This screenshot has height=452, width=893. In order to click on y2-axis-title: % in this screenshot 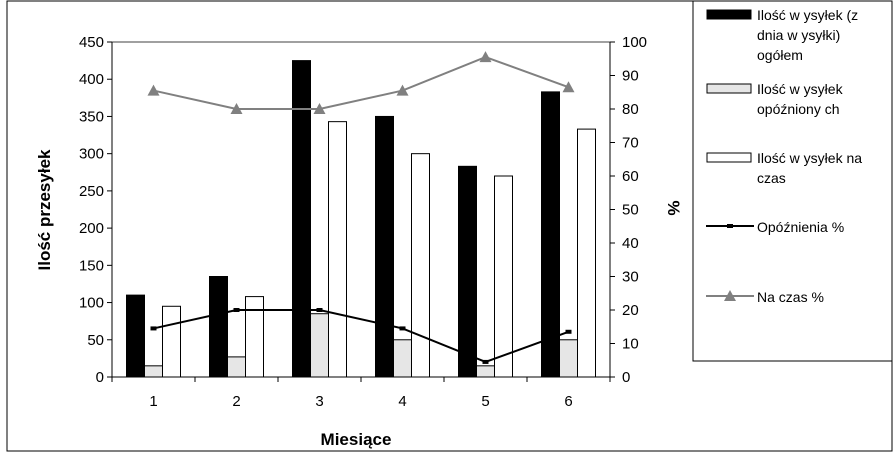, I will do `click(673, 207)`.